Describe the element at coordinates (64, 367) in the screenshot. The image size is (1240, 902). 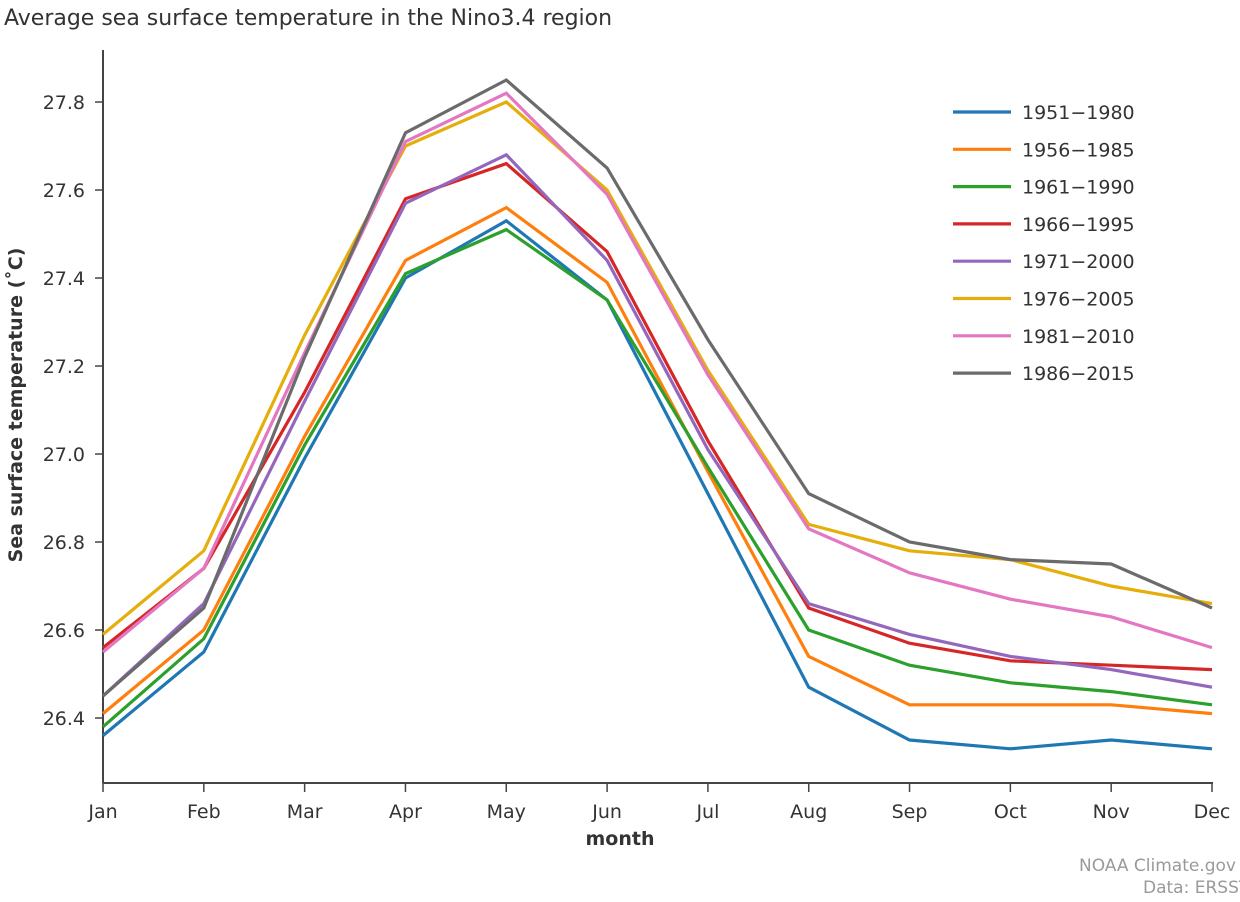
I see `y-tick-label: 27.2` at that location.